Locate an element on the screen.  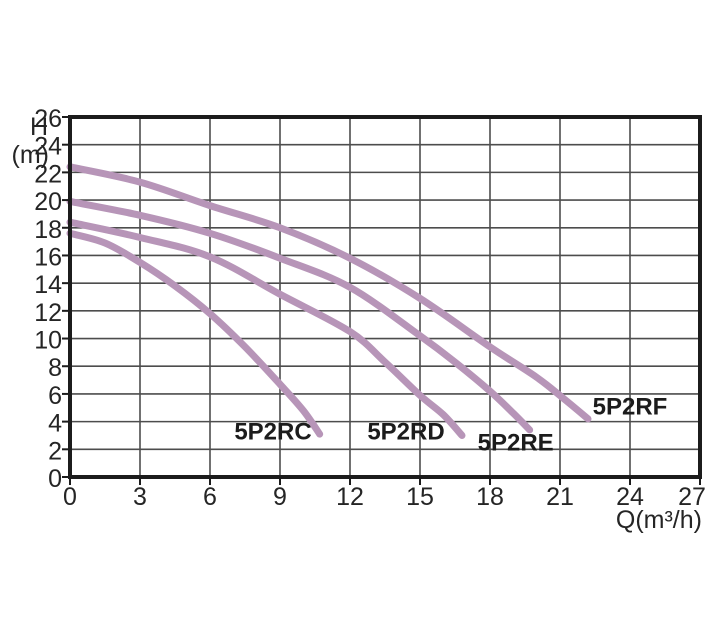
y-tick-label: 8 is located at coordinates (55, 368).